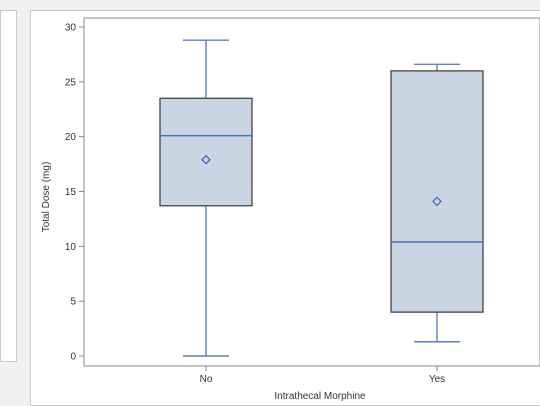 Image resolution: width=540 pixels, height=406 pixels. What do you see at coordinates (71, 247) in the screenshot?
I see `y-tick-label: 10` at bounding box center [71, 247].